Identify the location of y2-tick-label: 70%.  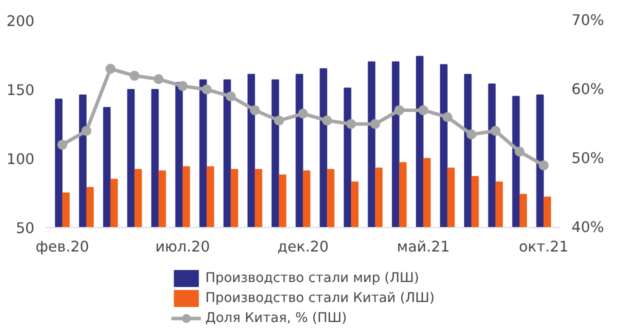
(588, 20).